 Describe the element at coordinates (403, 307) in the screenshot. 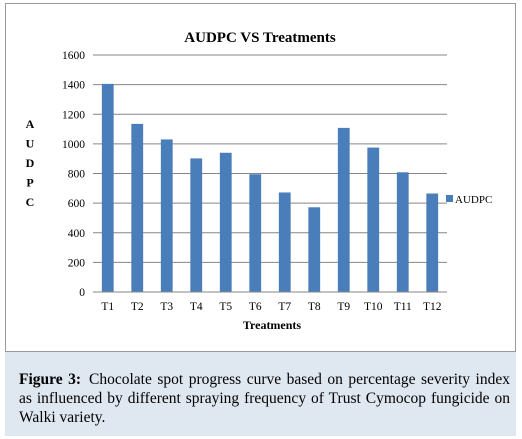

I see `x-tick-label: T11` at that location.